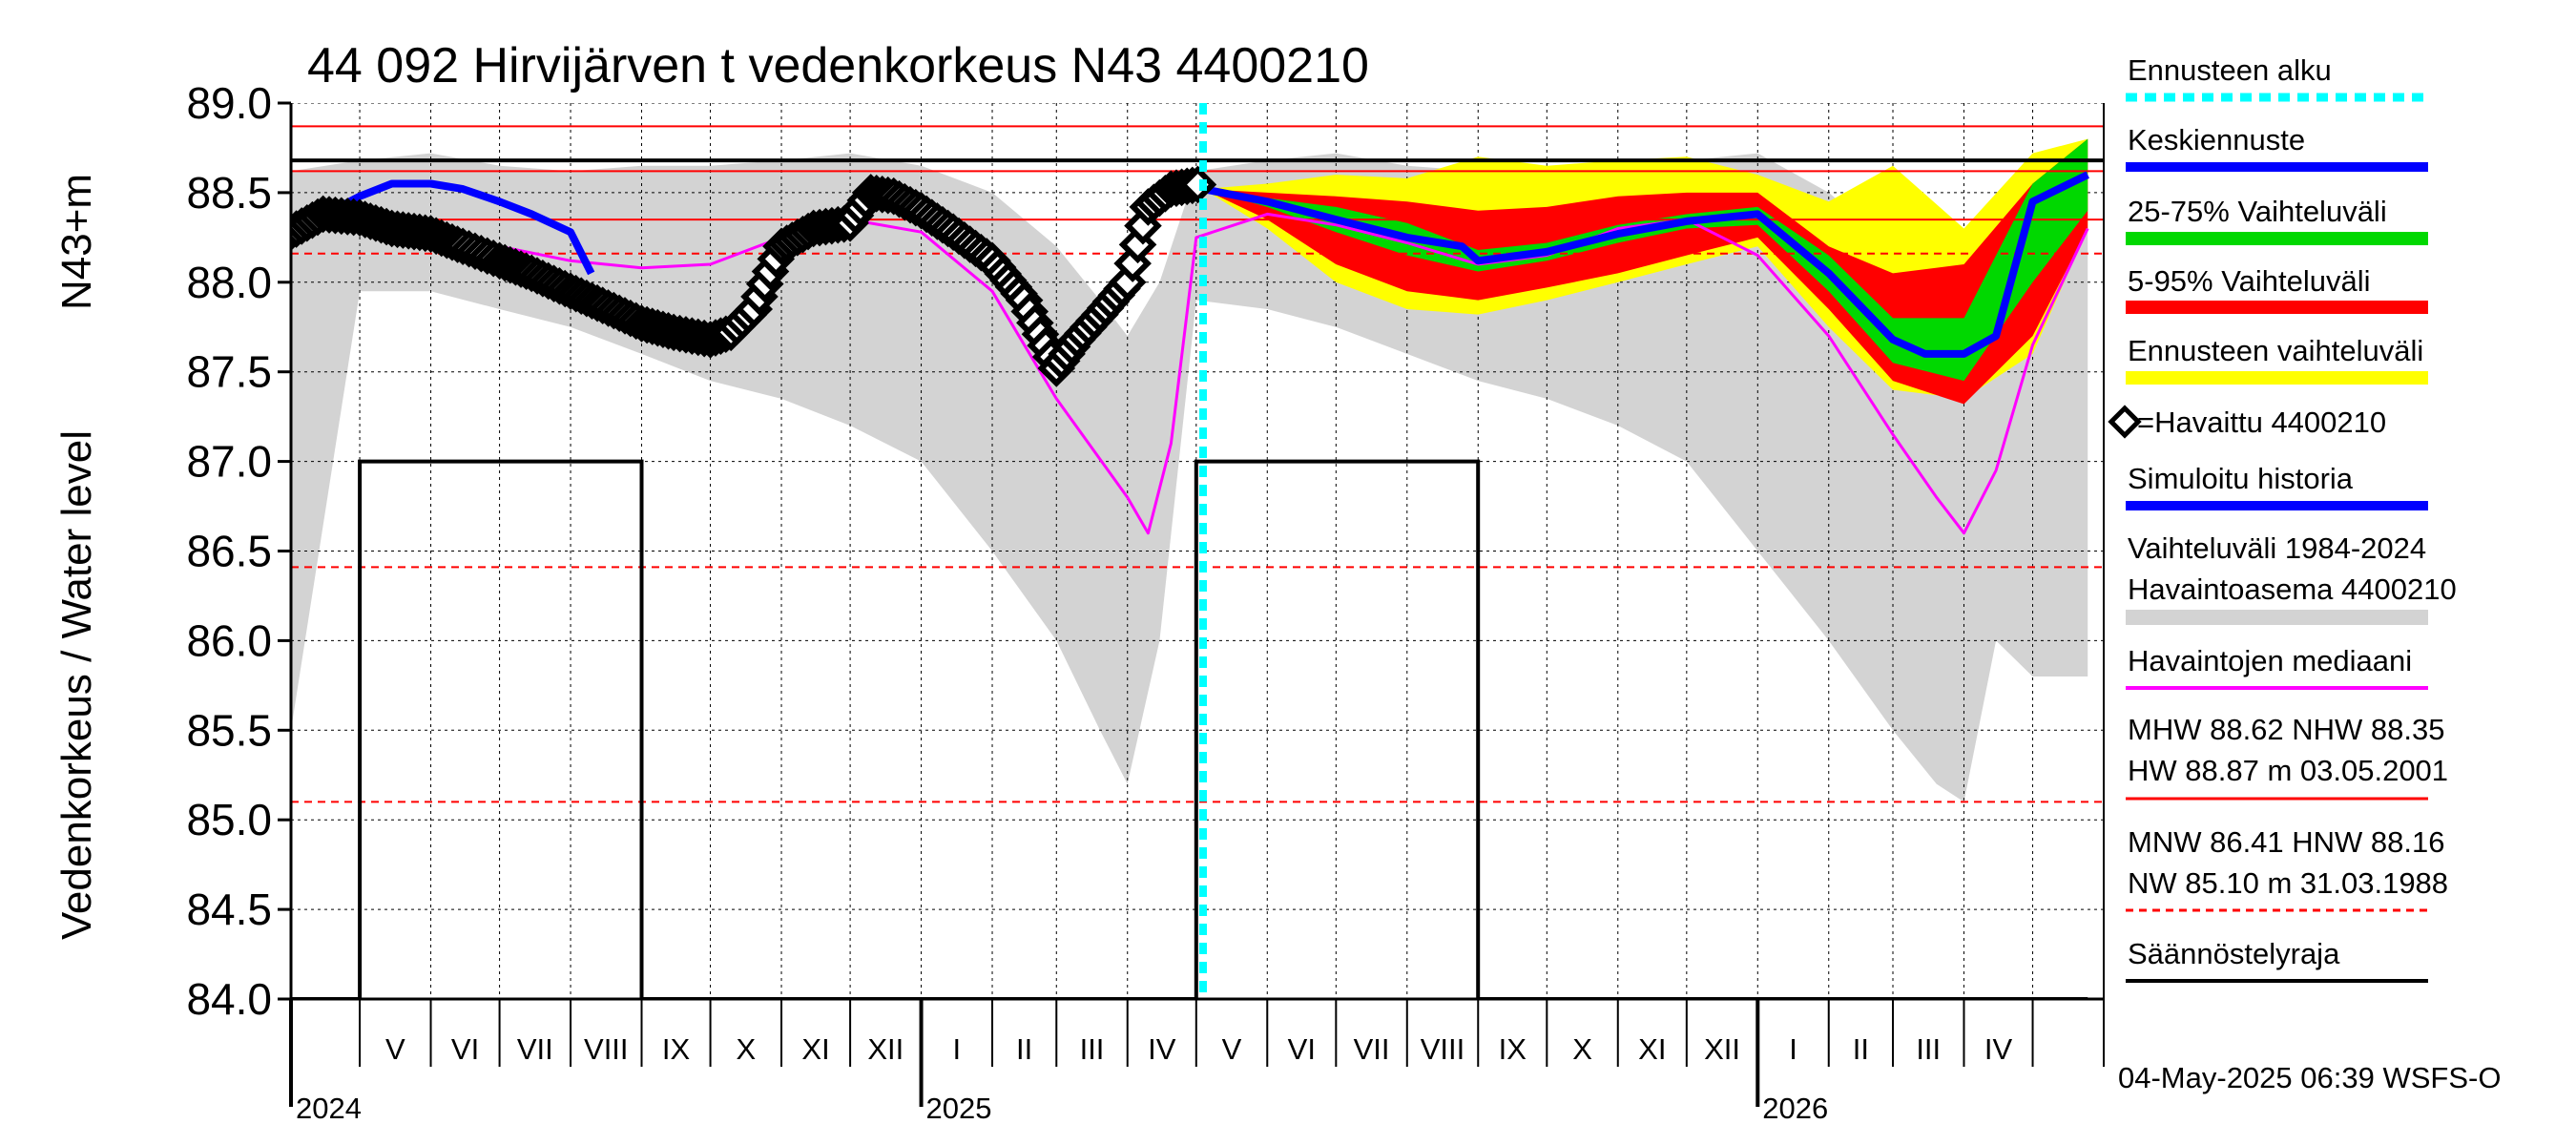 The image size is (2576, 1145). What do you see at coordinates (229, 462) in the screenshot?
I see `y-tick-label: 87.0` at bounding box center [229, 462].